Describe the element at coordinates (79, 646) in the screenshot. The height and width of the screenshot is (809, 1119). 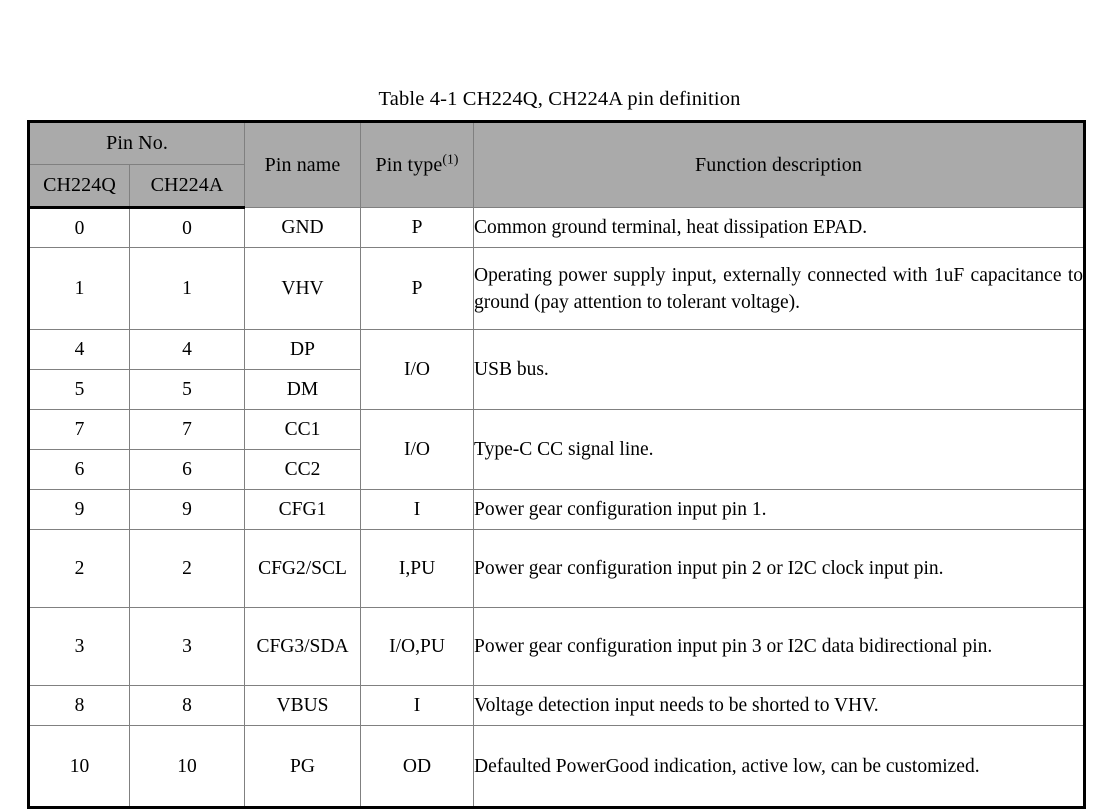
I see `cell-ch224q: 3` at that location.